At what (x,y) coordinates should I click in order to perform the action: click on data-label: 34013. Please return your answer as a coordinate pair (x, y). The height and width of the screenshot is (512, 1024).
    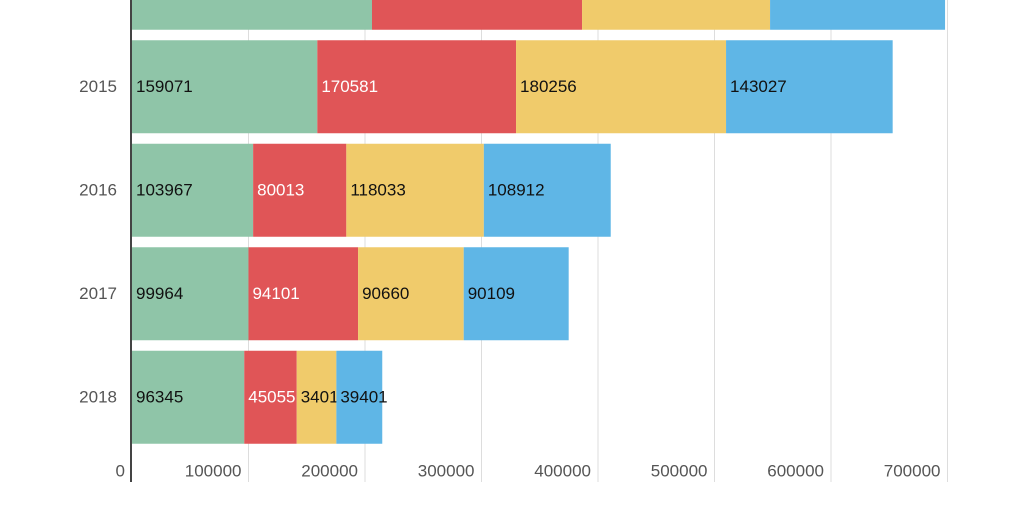
    Looking at the image, I should click on (324, 397).